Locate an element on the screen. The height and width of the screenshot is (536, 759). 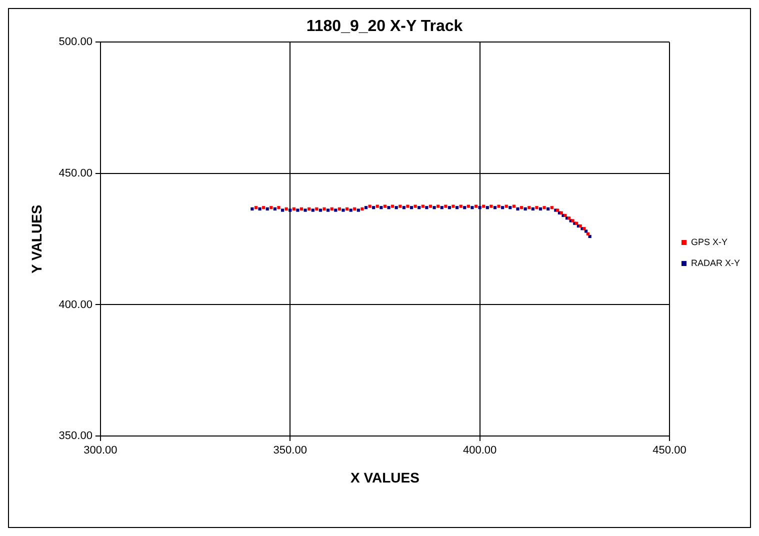
x-axis-title: X VALUES is located at coordinates (385, 477).